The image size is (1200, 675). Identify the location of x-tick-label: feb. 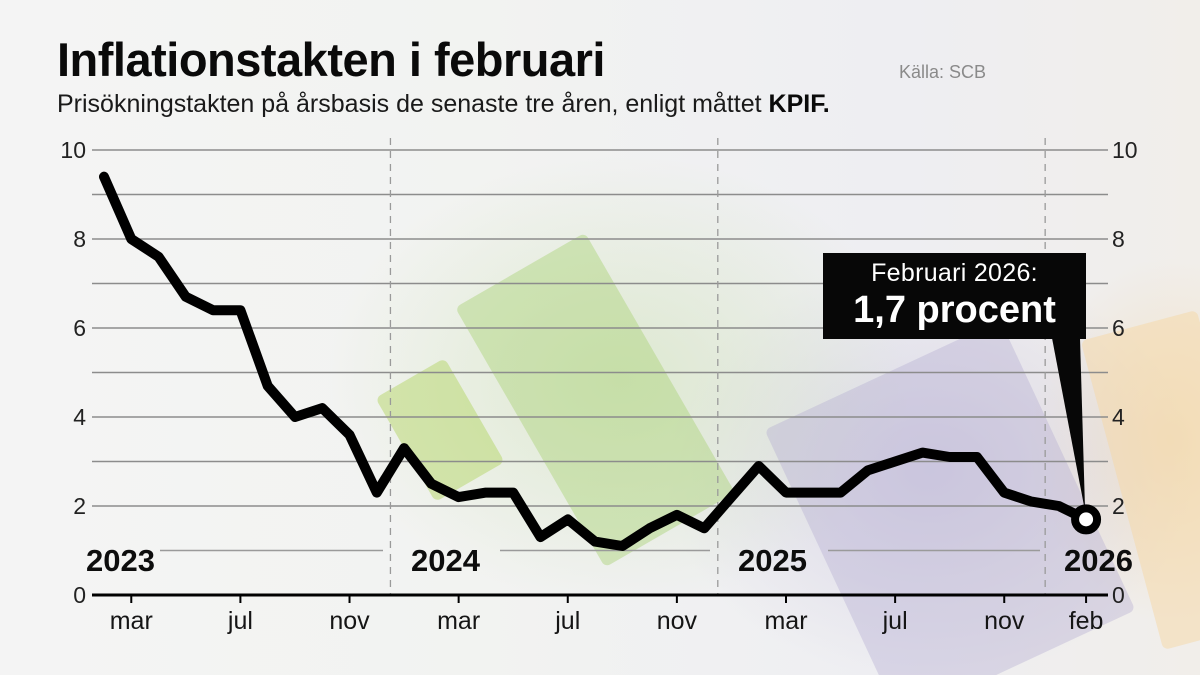
(1086, 621).